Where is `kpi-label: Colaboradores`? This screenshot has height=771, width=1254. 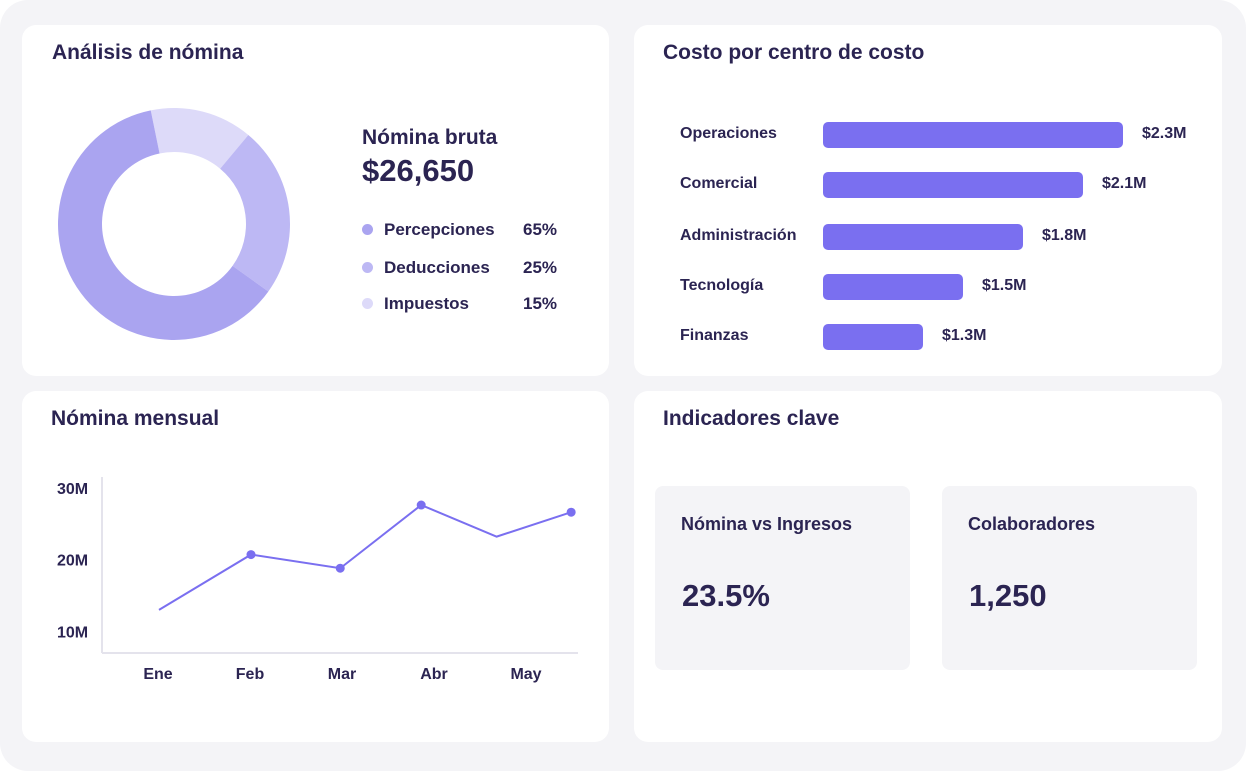 kpi-label: Colaboradores is located at coordinates (1032, 524).